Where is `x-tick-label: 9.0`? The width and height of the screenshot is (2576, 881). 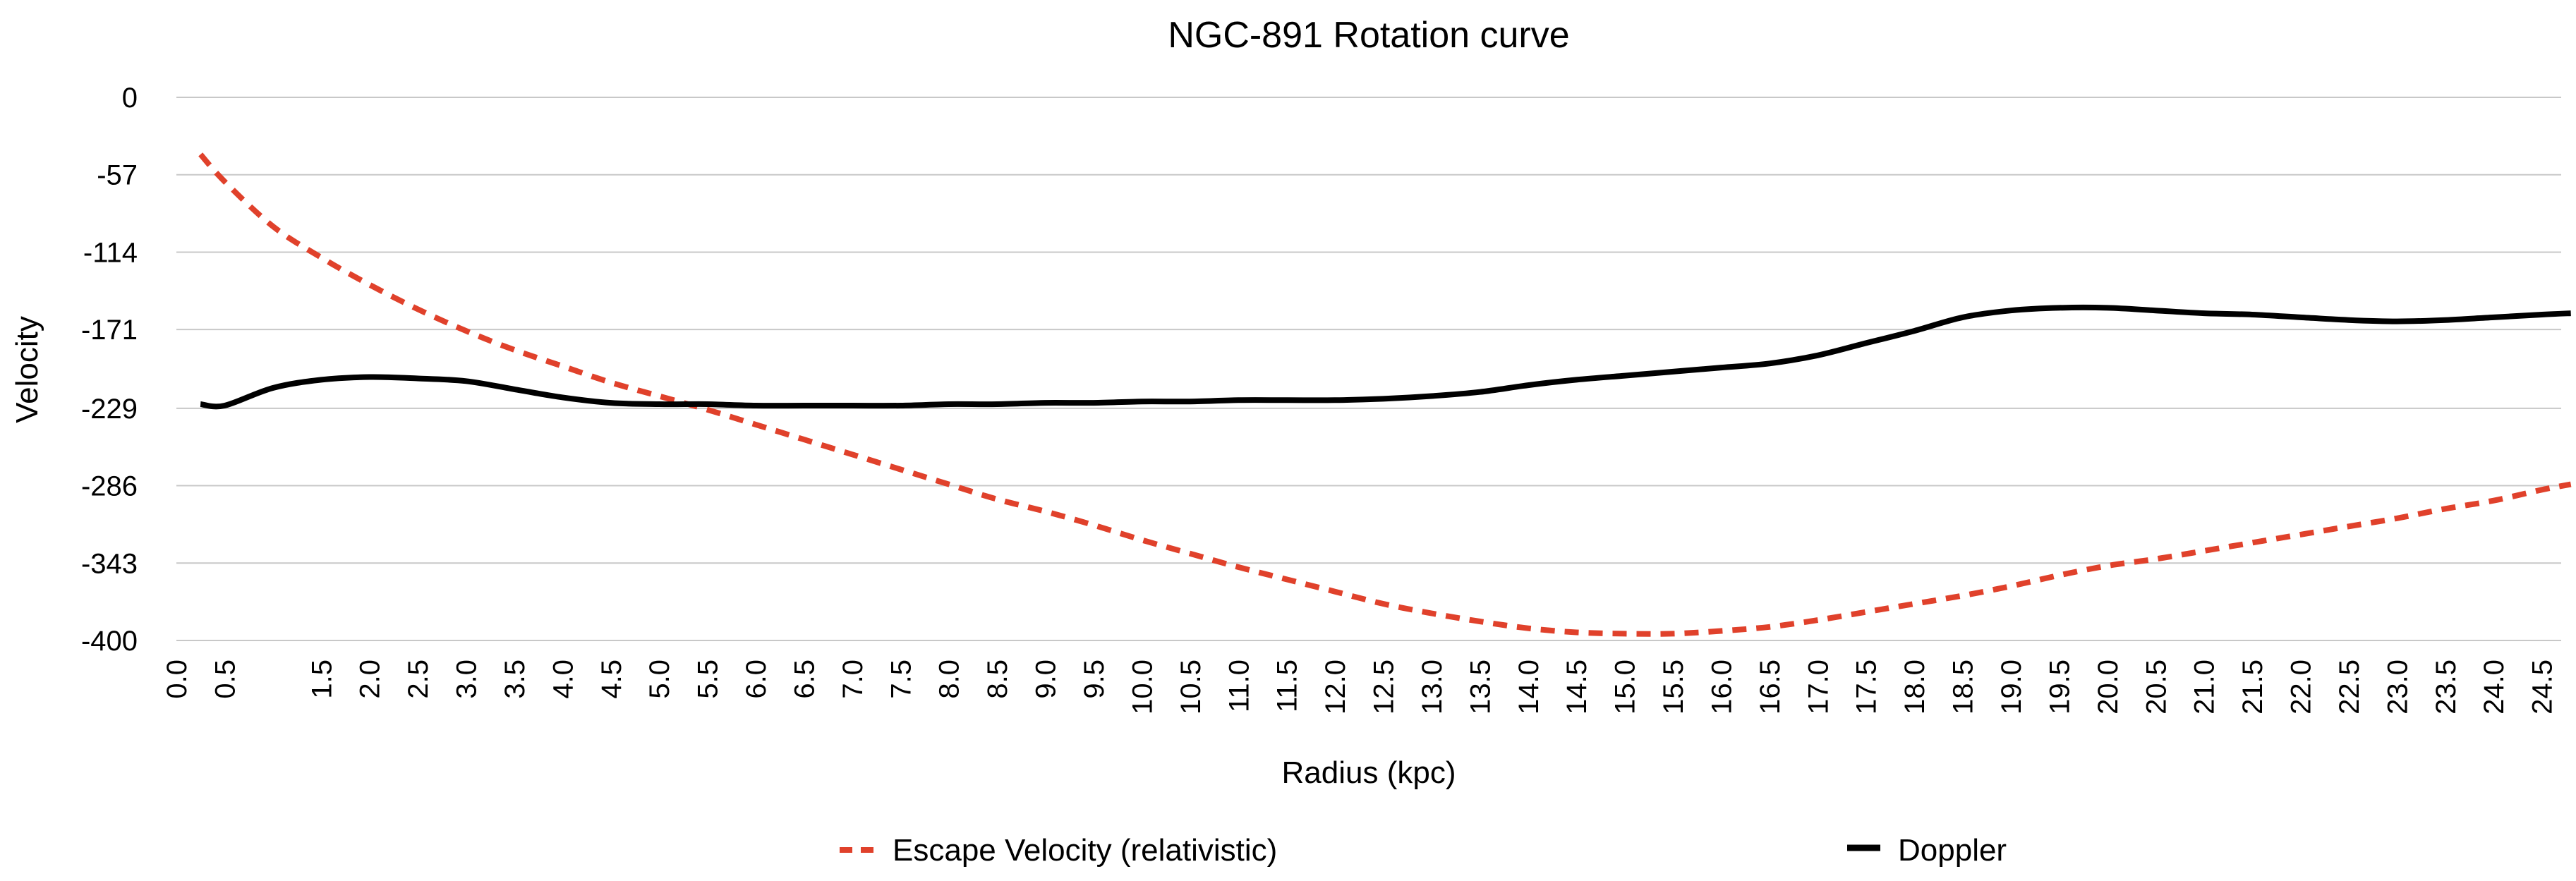 x-tick-label: 9.0 is located at coordinates (1046, 679).